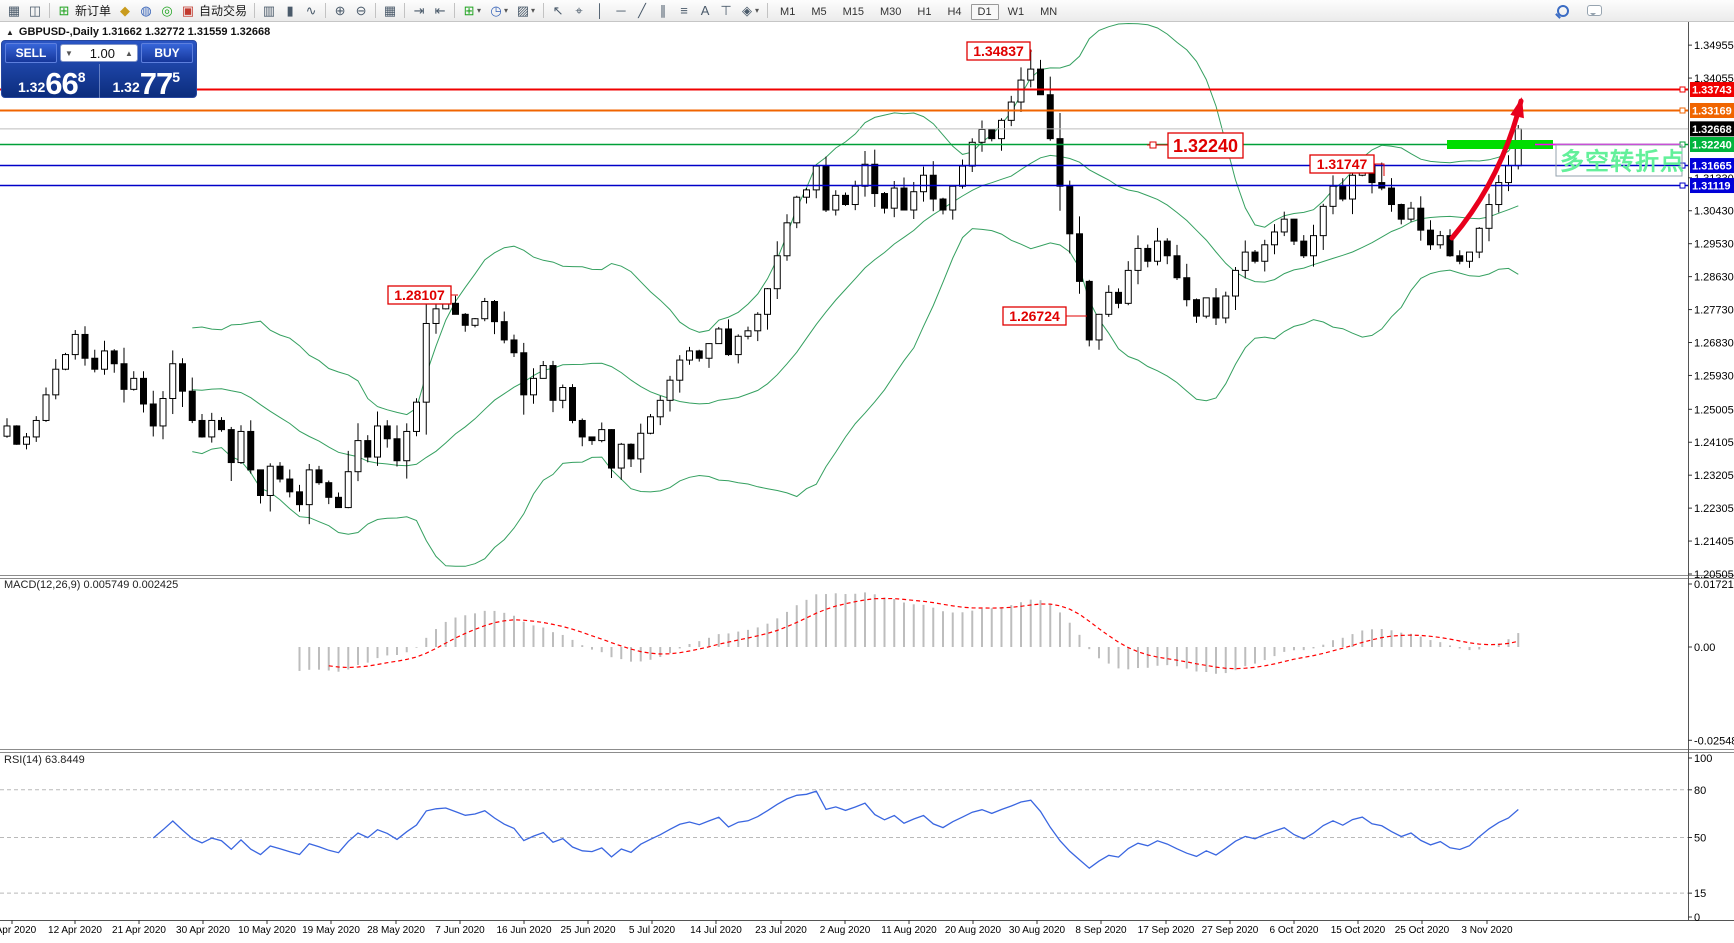 This screenshot has height=943, width=1734. What do you see at coordinates (146, 10) in the screenshot?
I see `profile-icon: ◍` at bounding box center [146, 10].